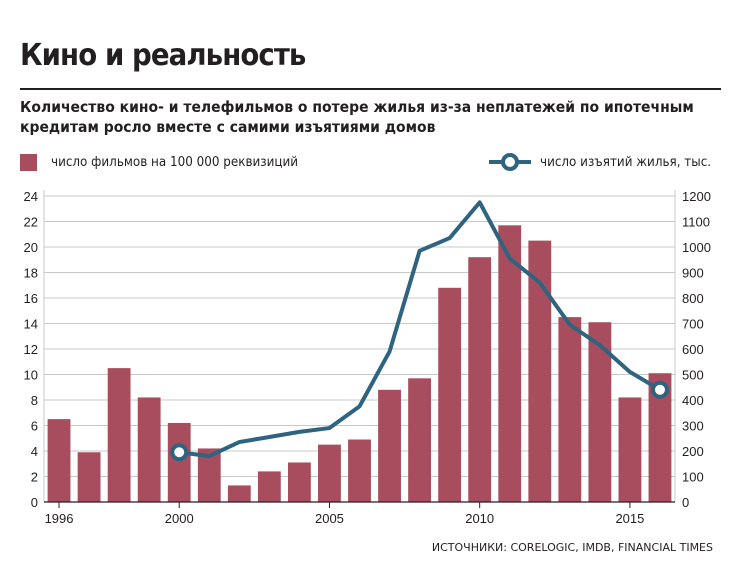 The height and width of the screenshot is (576, 735). What do you see at coordinates (696, 196) in the screenshot?
I see `y-right-tick-label: 1200` at bounding box center [696, 196].